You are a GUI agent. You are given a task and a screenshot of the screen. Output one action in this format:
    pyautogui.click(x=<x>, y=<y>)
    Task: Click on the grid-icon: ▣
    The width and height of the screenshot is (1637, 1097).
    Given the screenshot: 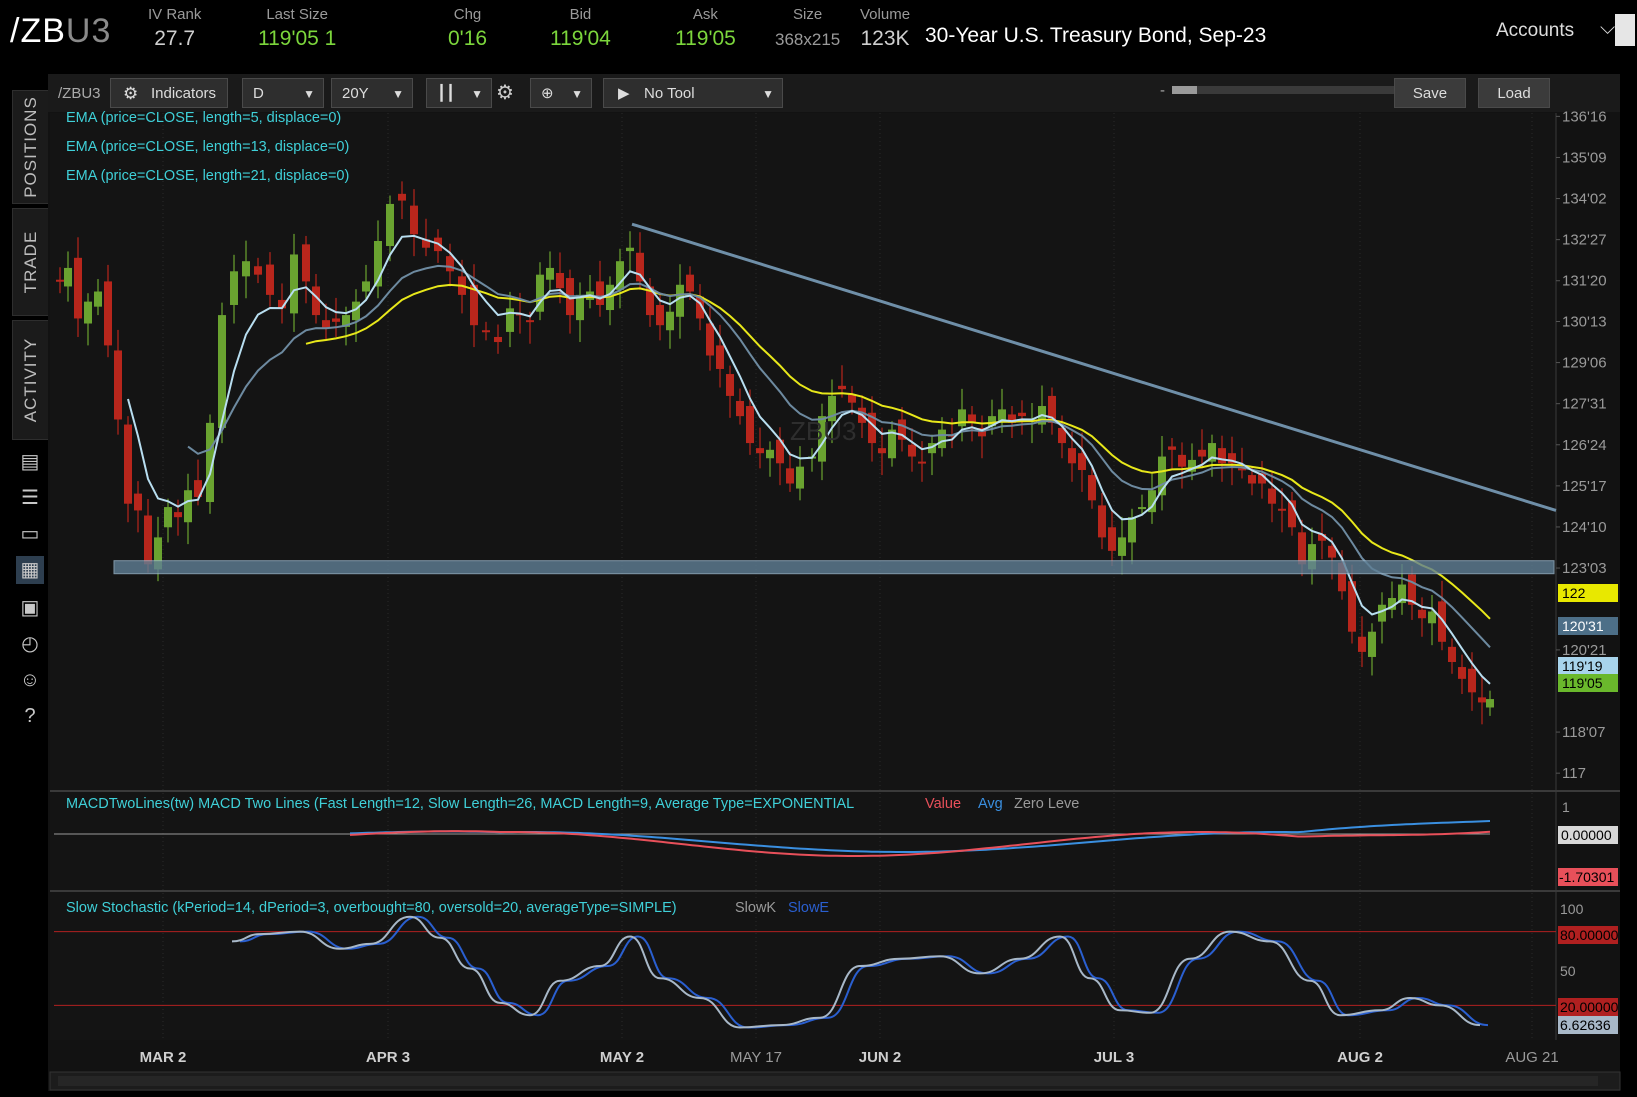 What is the action you would take?
    pyautogui.click(x=30, y=608)
    